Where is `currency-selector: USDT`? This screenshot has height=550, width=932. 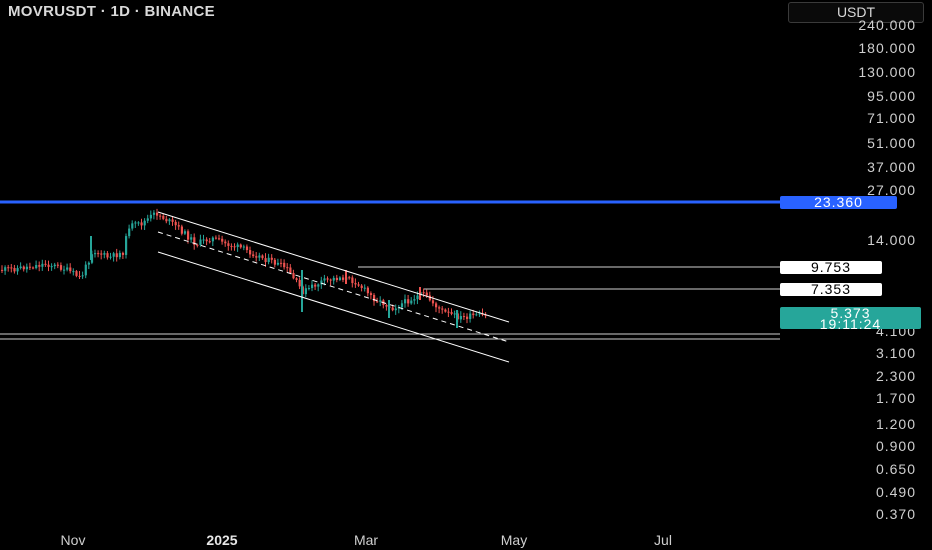 currency-selector: USDT is located at coordinates (856, 12).